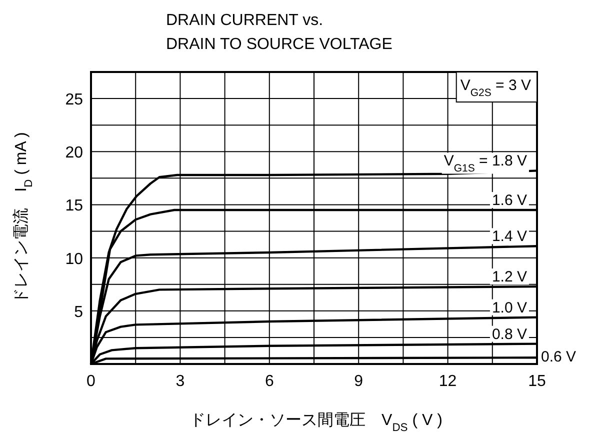 The image size is (607, 439). What do you see at coordinates (509, 277) in the screenshot?
I see `series-label: 1.2 V` at bounding box center [509, 277].